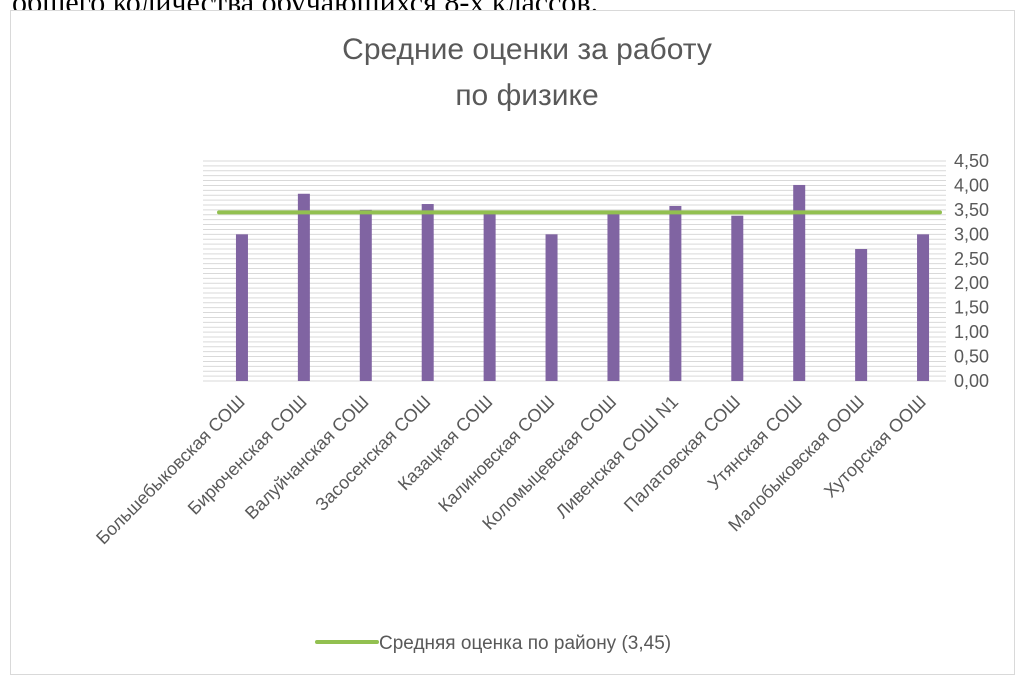 This screenshot has height=679, width=1019. Describe the element at coordinates (496, 454) in the screenshot. I see `x-category-label: Калиновская СОШ` at that location.